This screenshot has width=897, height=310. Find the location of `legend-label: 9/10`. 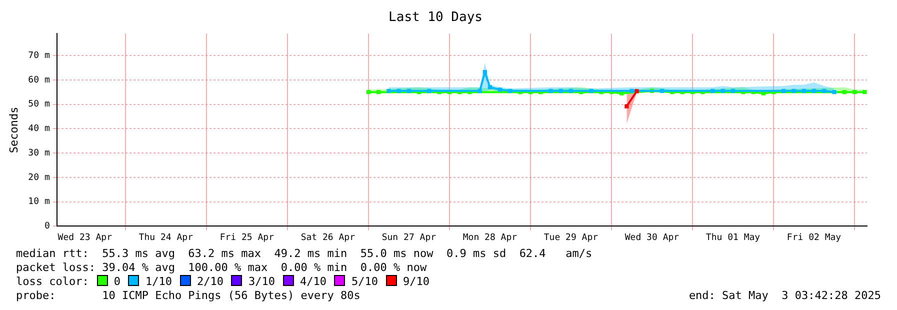

legend-label: 9/10 is located at coordinates (416, 281).